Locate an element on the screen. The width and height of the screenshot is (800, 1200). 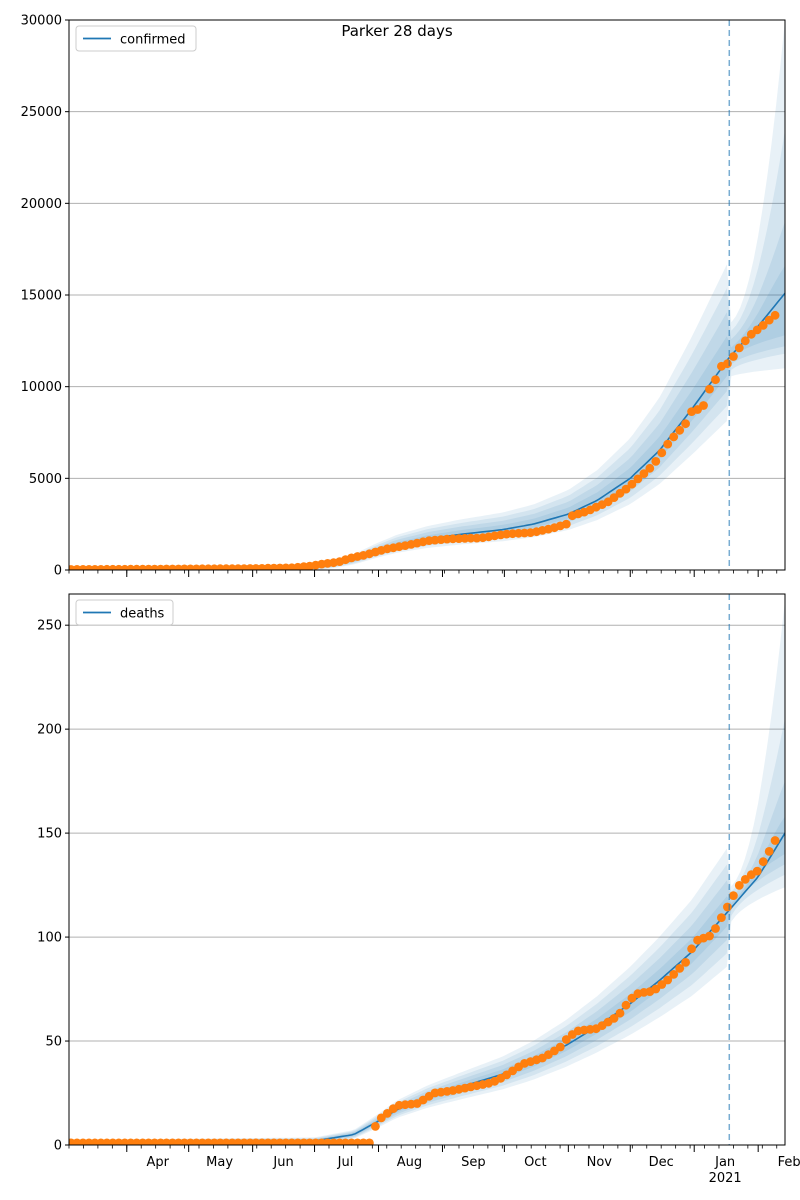
xtick-label-5: Sep is located at coordinates (473, 1162).